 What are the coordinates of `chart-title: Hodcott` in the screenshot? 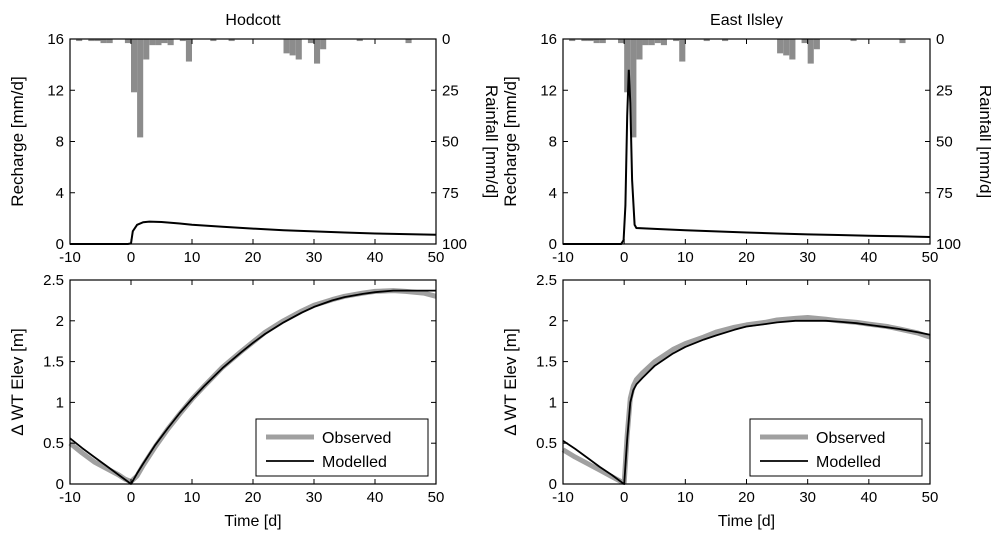 It's located at (253, 20).